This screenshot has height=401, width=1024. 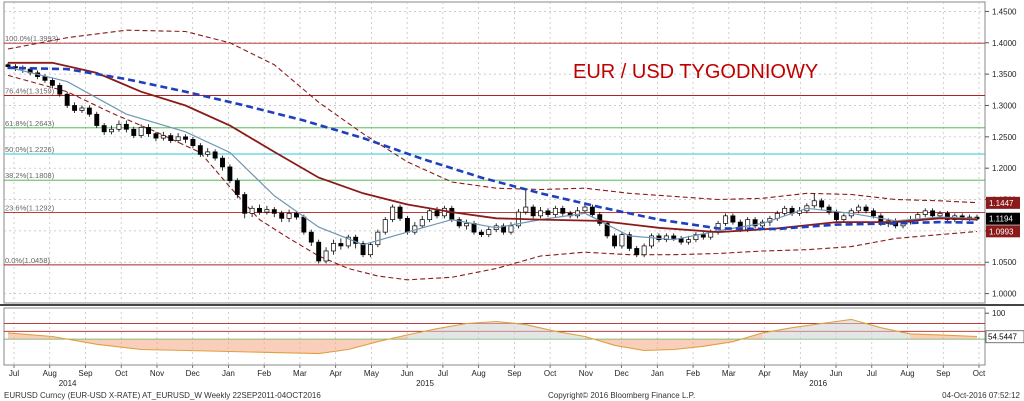 I want to click on osc-tag-label: 54.5447, so click(x=1002, y=337).